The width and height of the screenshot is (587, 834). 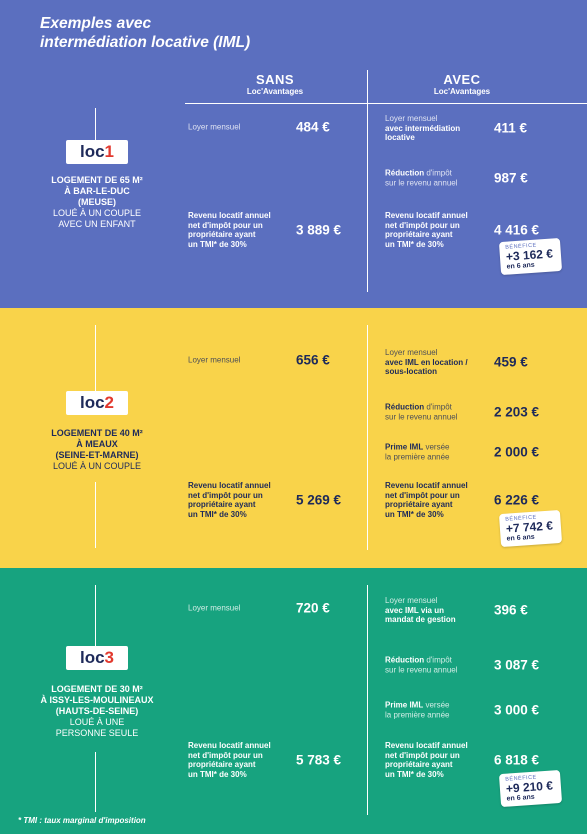 I want to click on row-value: 5 269 €, so click(x=319, y=500).